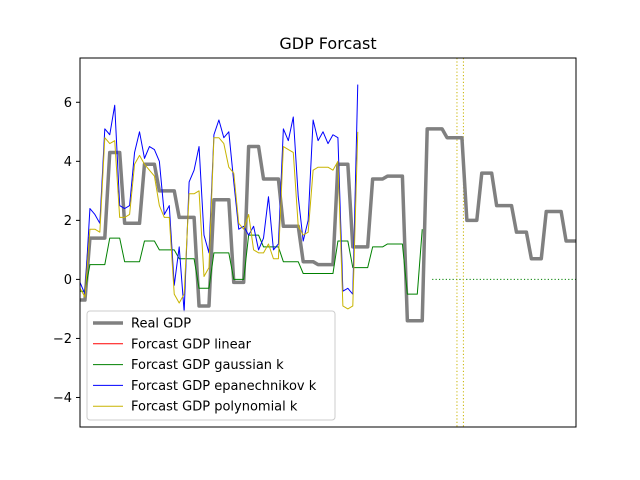  What do you see at coordinates (251, 262) in the screenshot?
I see `series-line-forcast-gdp-gaussian-k` at bounding box center [251, 262].